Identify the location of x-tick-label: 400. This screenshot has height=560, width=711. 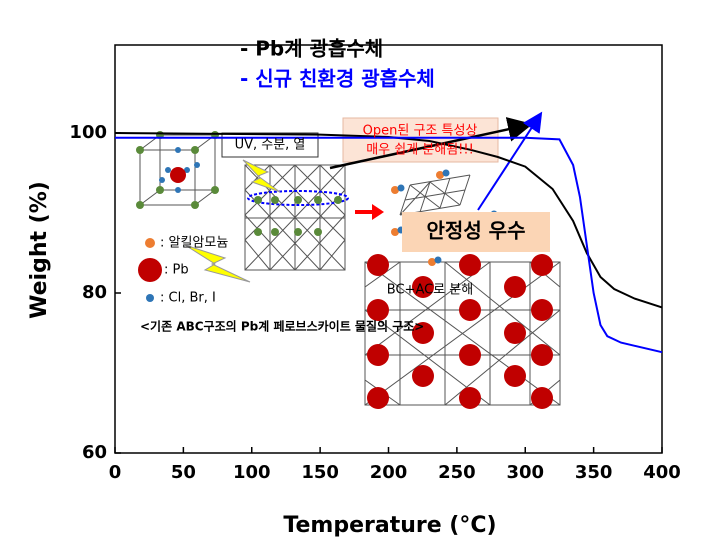
(662, 472).